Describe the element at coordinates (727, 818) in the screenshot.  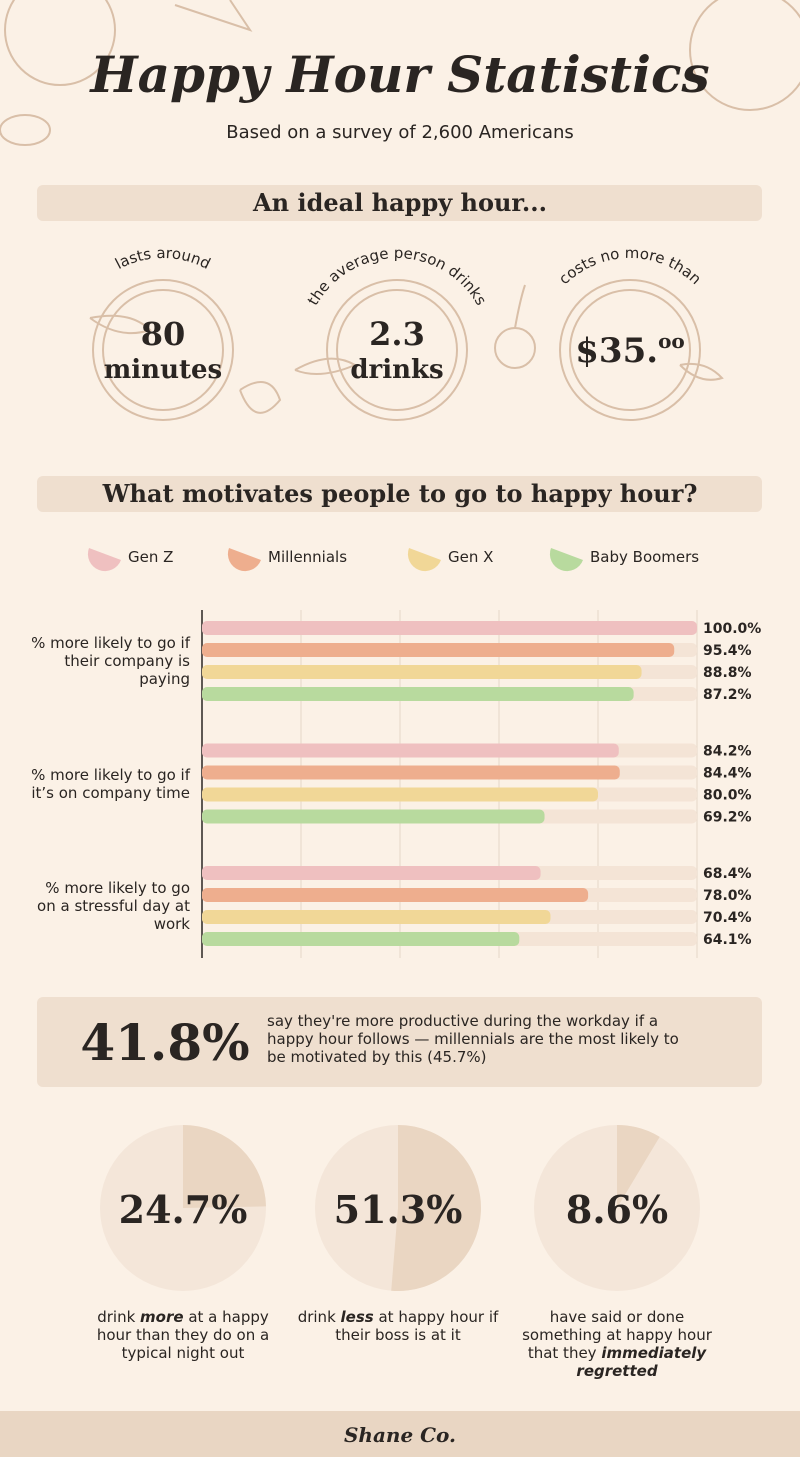
I see `value-label: 69.2%` at that location.